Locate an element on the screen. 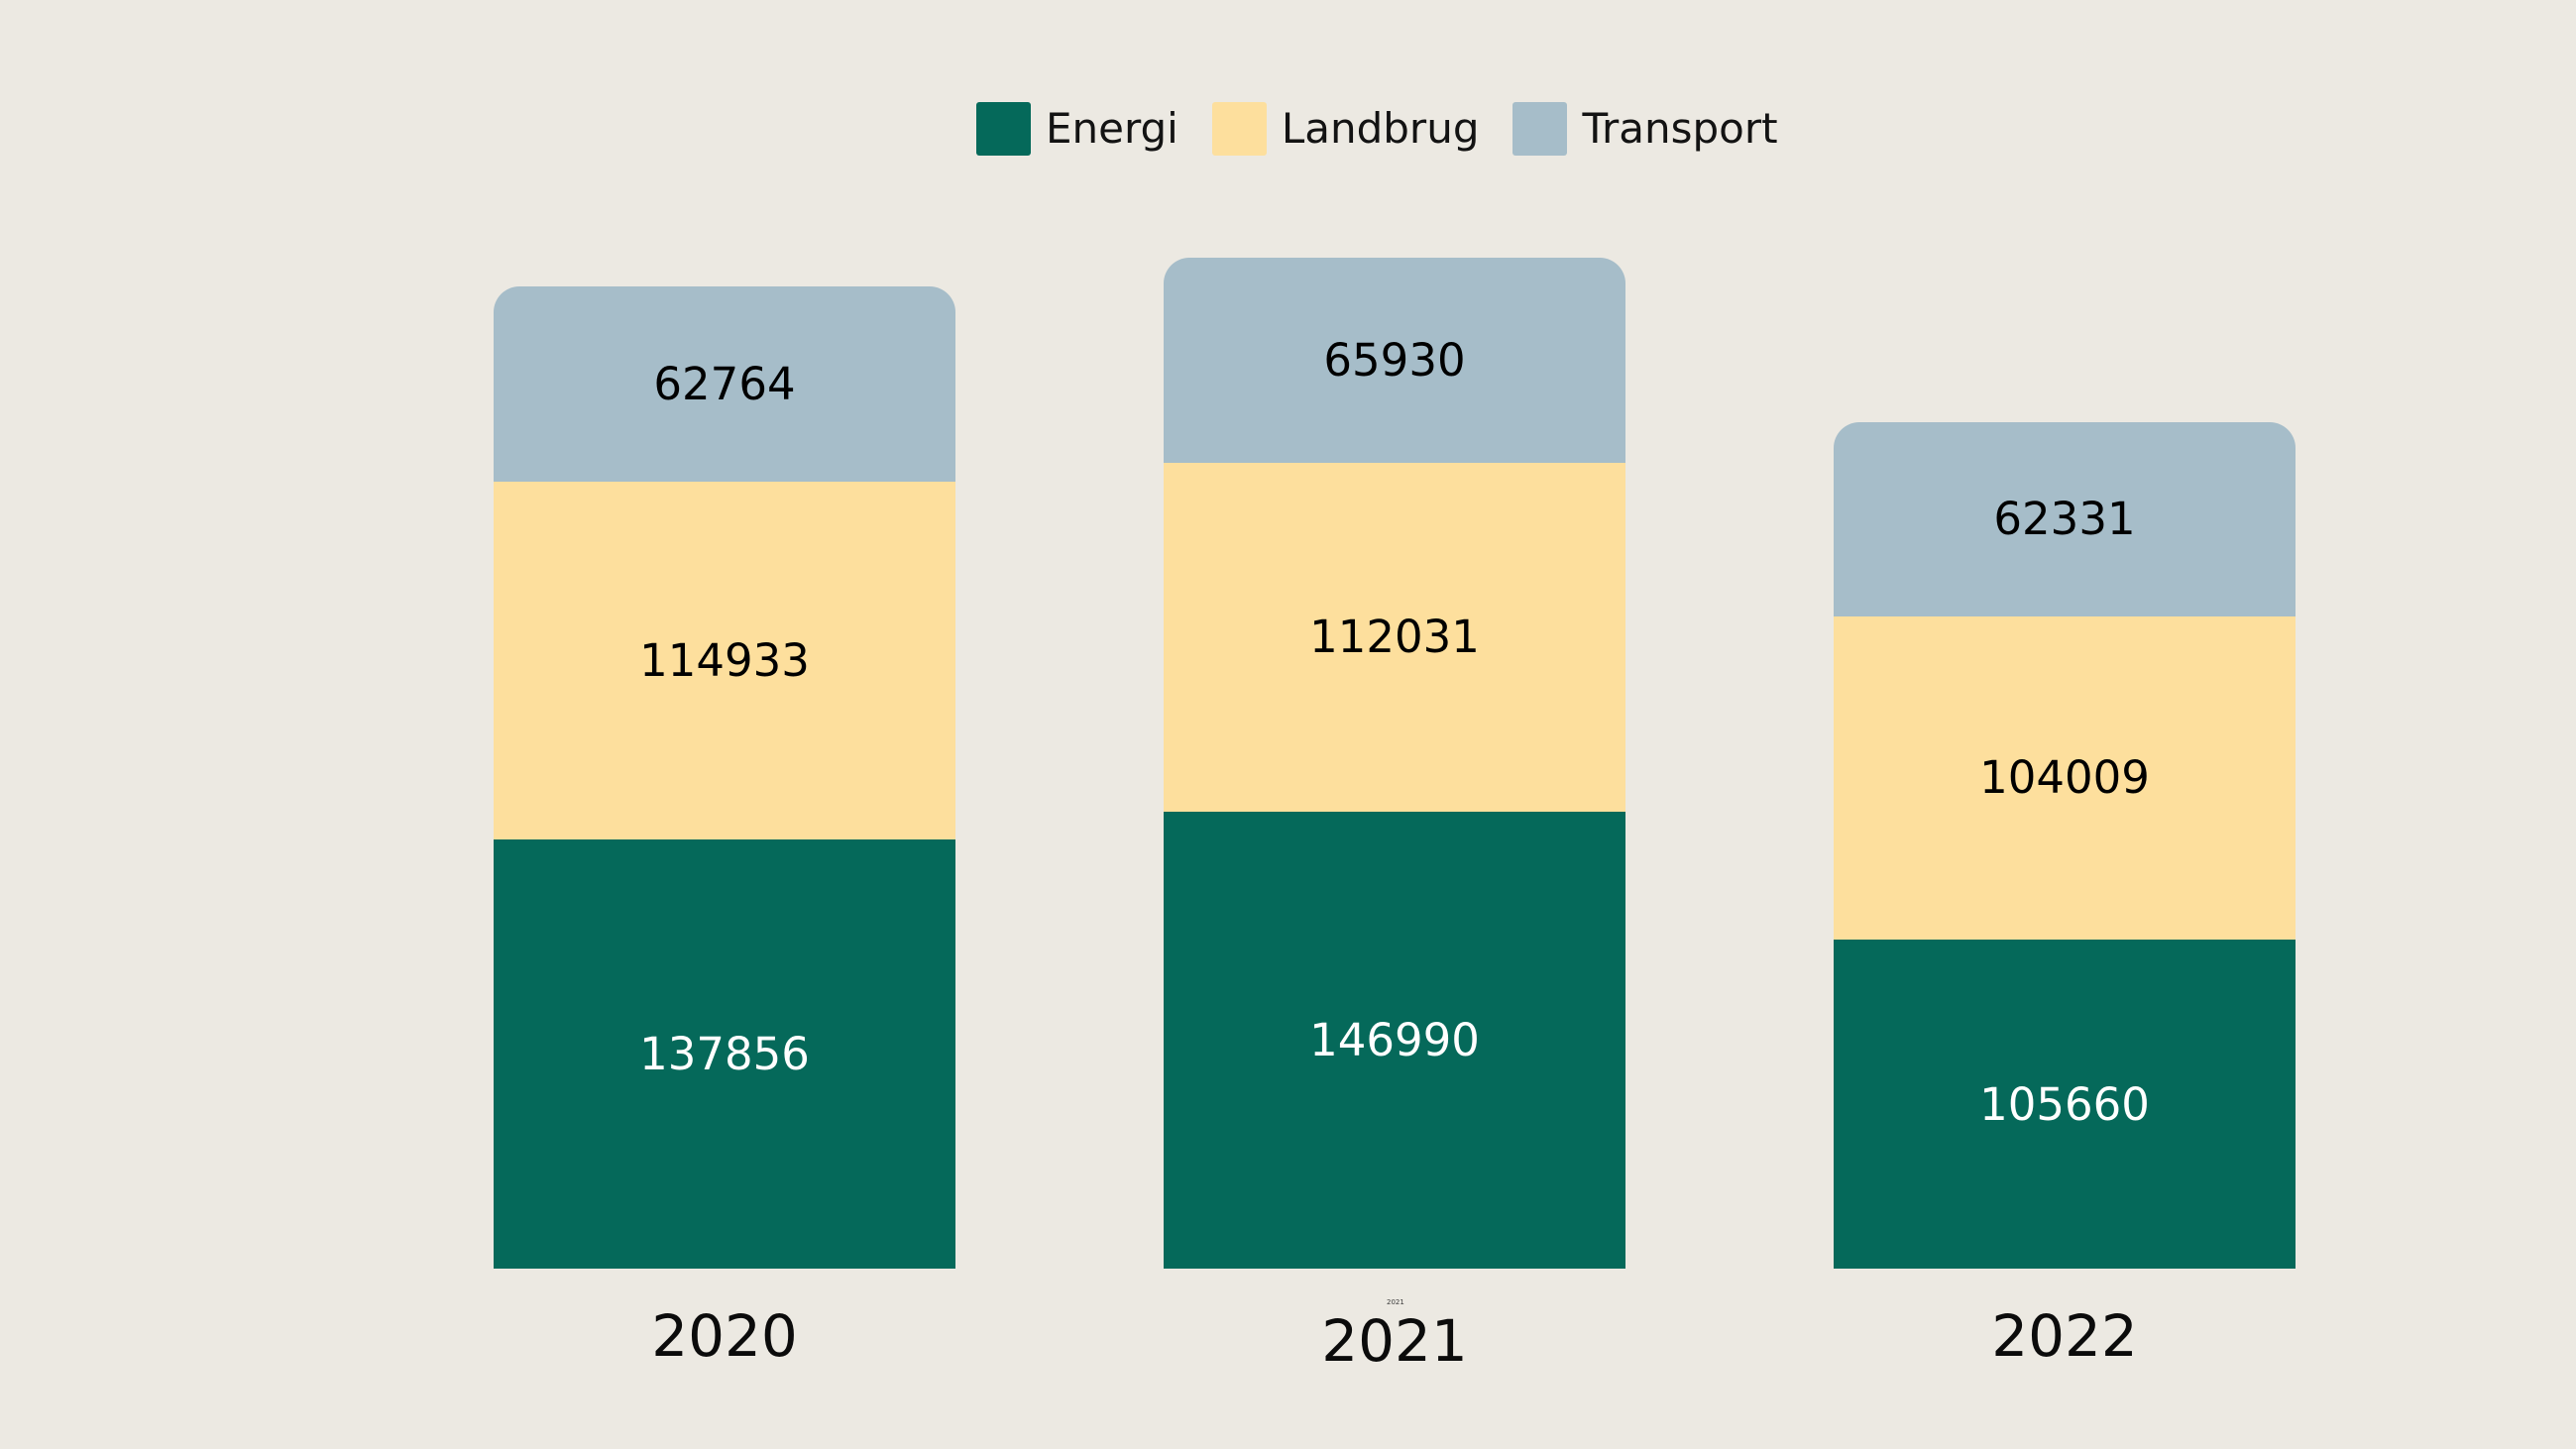 This screenshot has height=1449, width=2576. segment-landbrug-2021: 112031 is located at coordinates (1394, 637).